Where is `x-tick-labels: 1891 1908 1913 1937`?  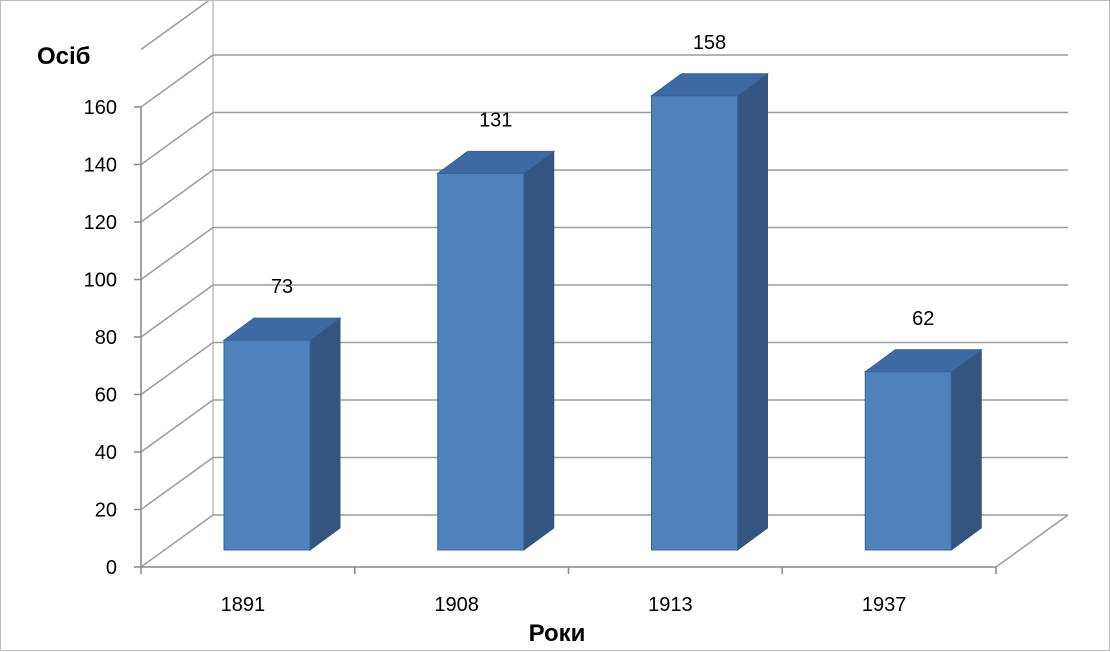 x-tick-labels: 1891 1908 1913 1937 is located at coordinates (564, 605).